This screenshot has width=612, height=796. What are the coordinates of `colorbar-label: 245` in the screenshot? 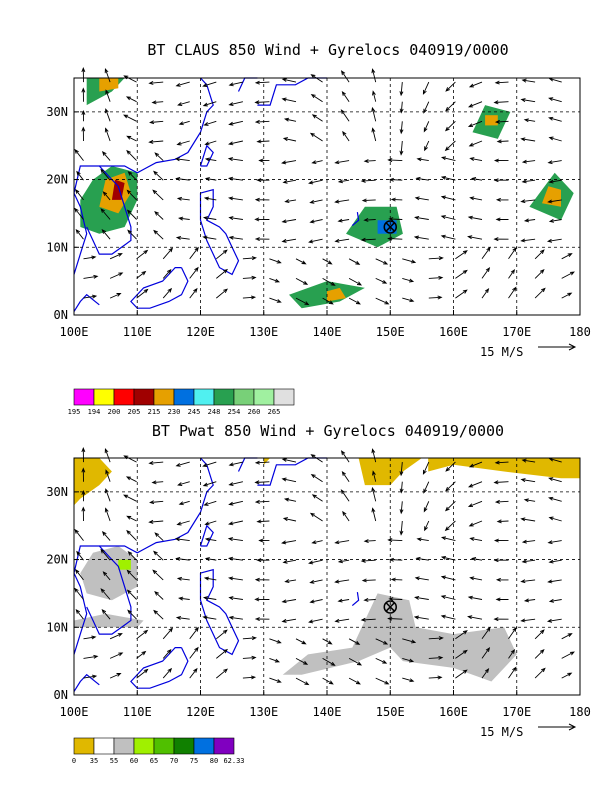 It's located at (194, 412).